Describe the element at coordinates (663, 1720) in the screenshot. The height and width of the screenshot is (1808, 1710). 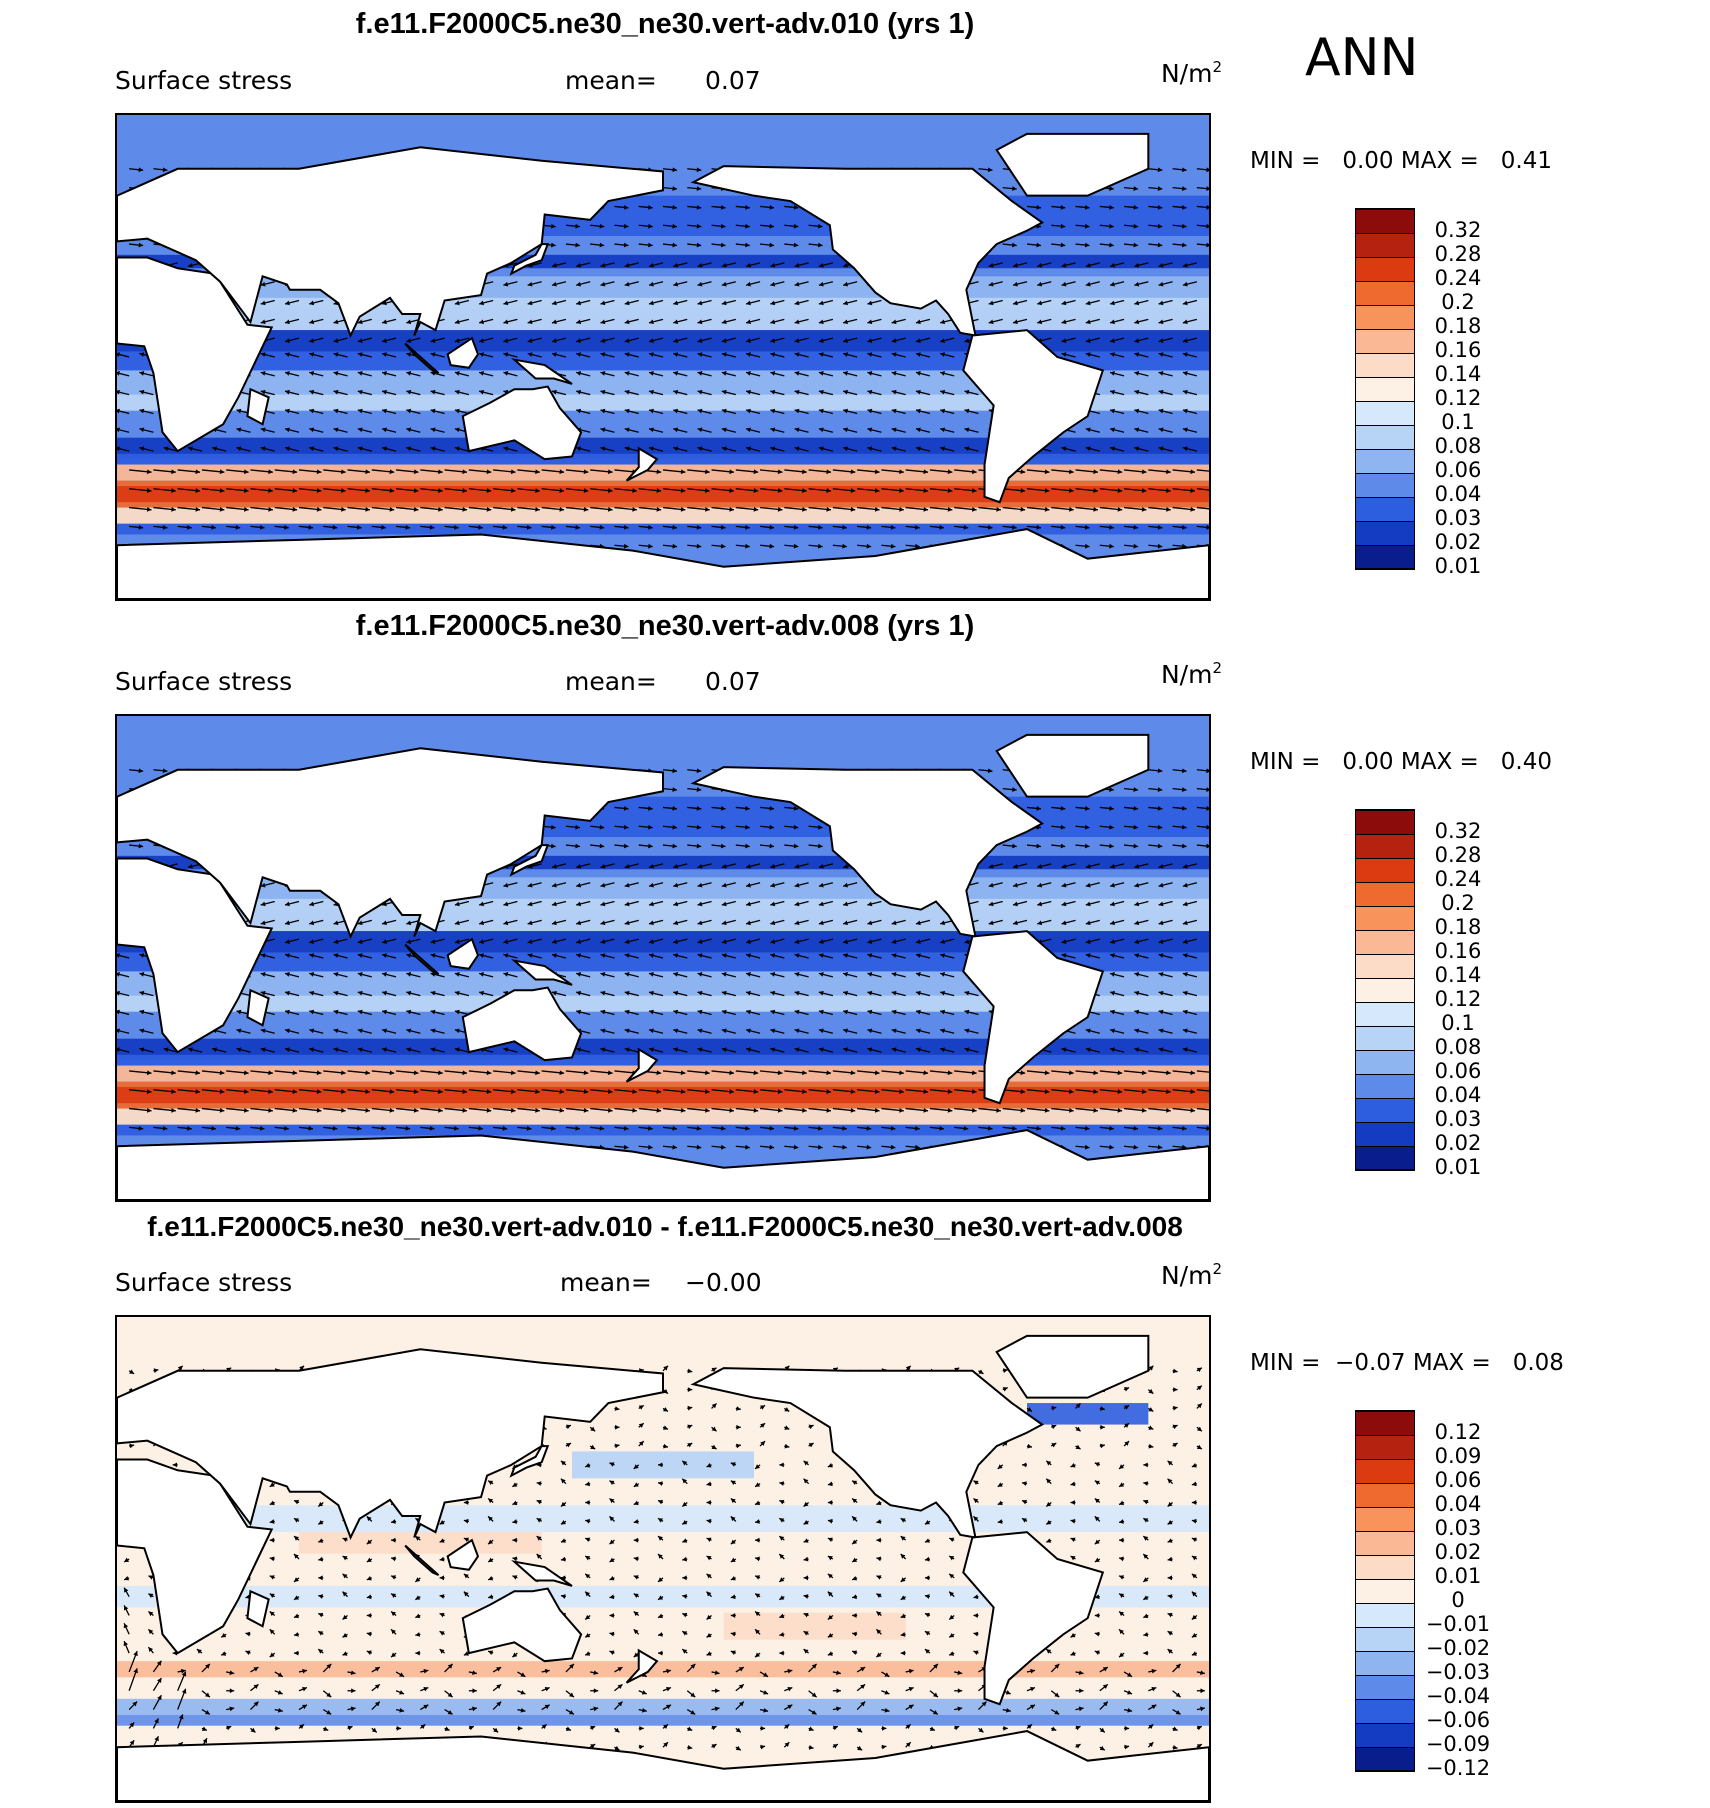
I see `difference-patch` at that location.